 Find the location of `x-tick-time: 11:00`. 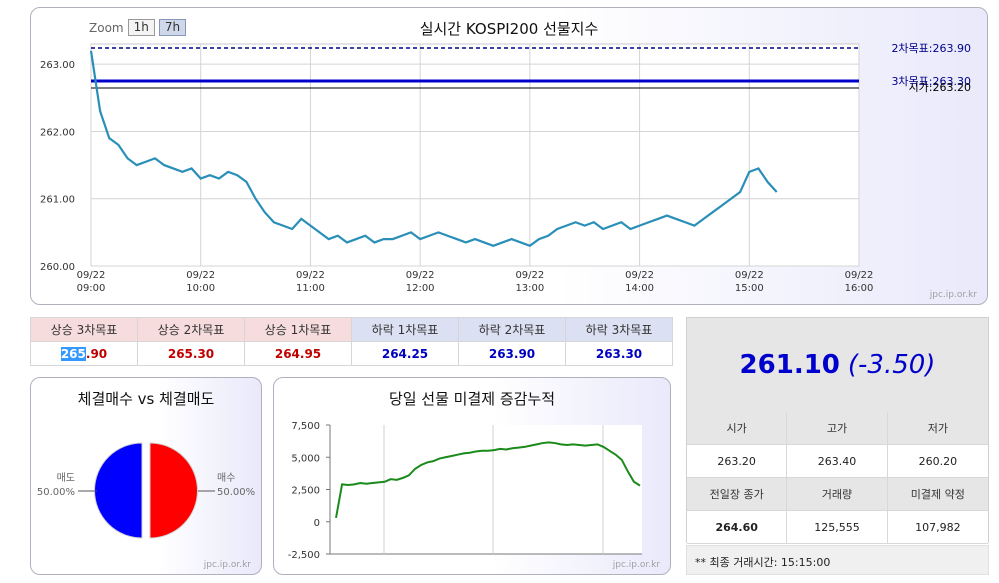

x-tick-time: 11:00 is located at coordinates (310, 288).